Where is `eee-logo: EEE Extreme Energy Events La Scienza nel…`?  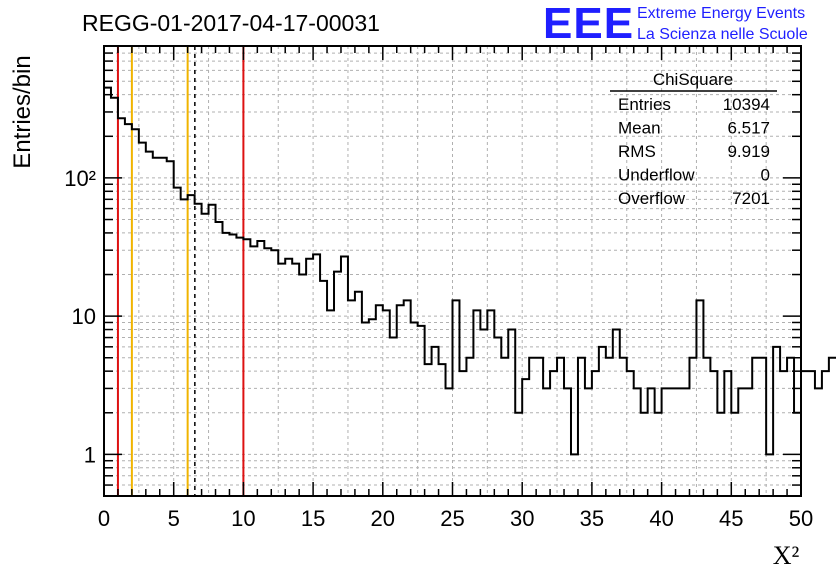 eee-logo: EEE Extreme Energy Events La Scienza nel… is located at coordinates (688, 24).